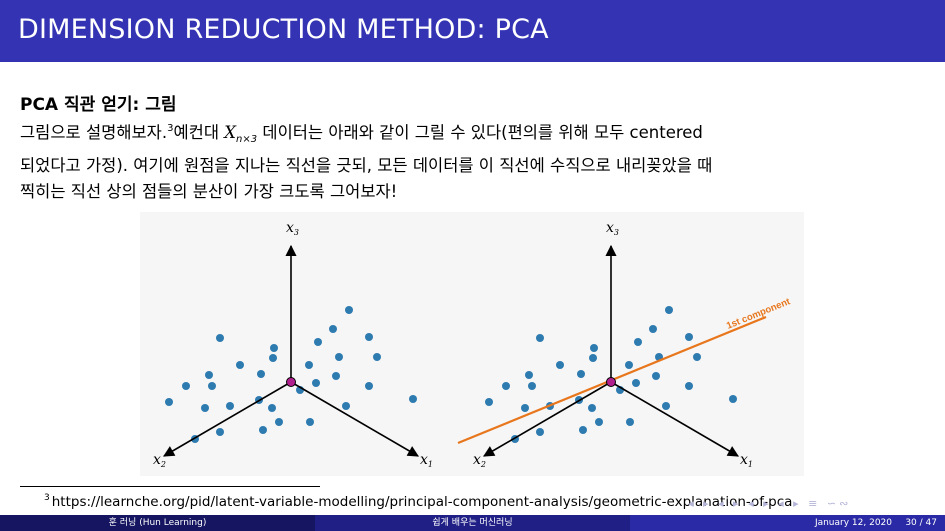 This screenshot has height=531, width=945. I want to click on slide-header: DIMENSION REDUCTION METHOD: PCA, so click(472, 31).